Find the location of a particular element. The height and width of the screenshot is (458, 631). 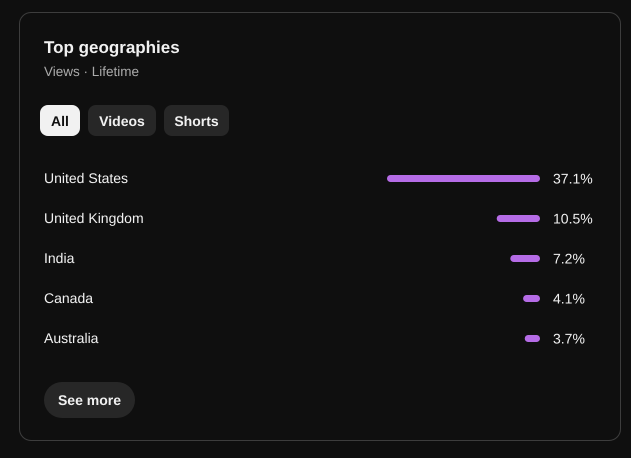

text: Videos is located at coordinates (122, 120).